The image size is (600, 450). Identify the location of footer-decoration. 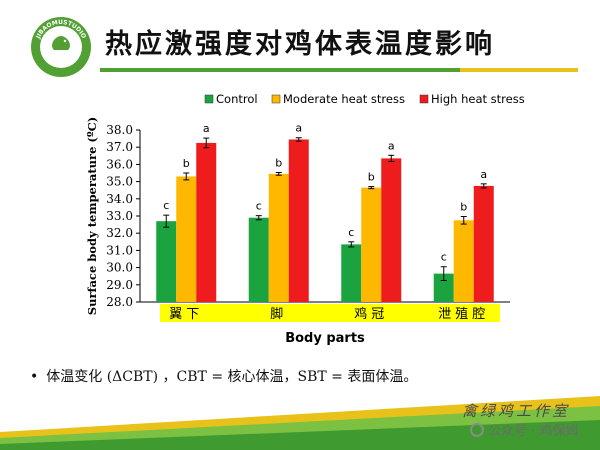
(300, 423).